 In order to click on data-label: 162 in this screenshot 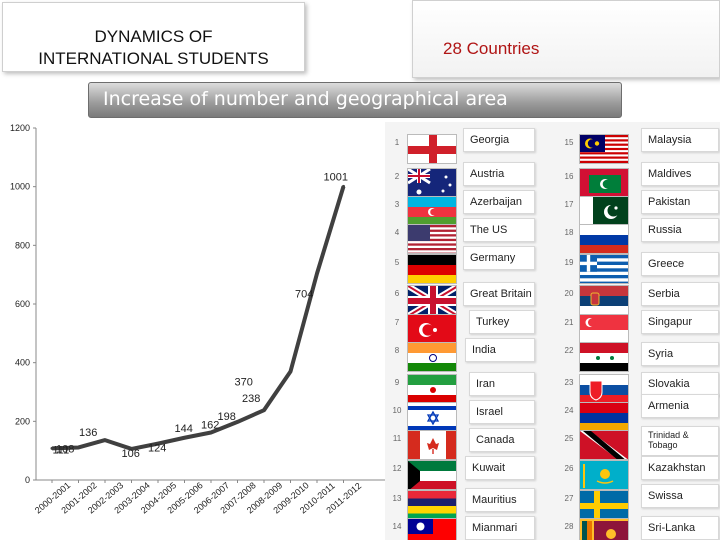, I will do `click(210, 425)`.